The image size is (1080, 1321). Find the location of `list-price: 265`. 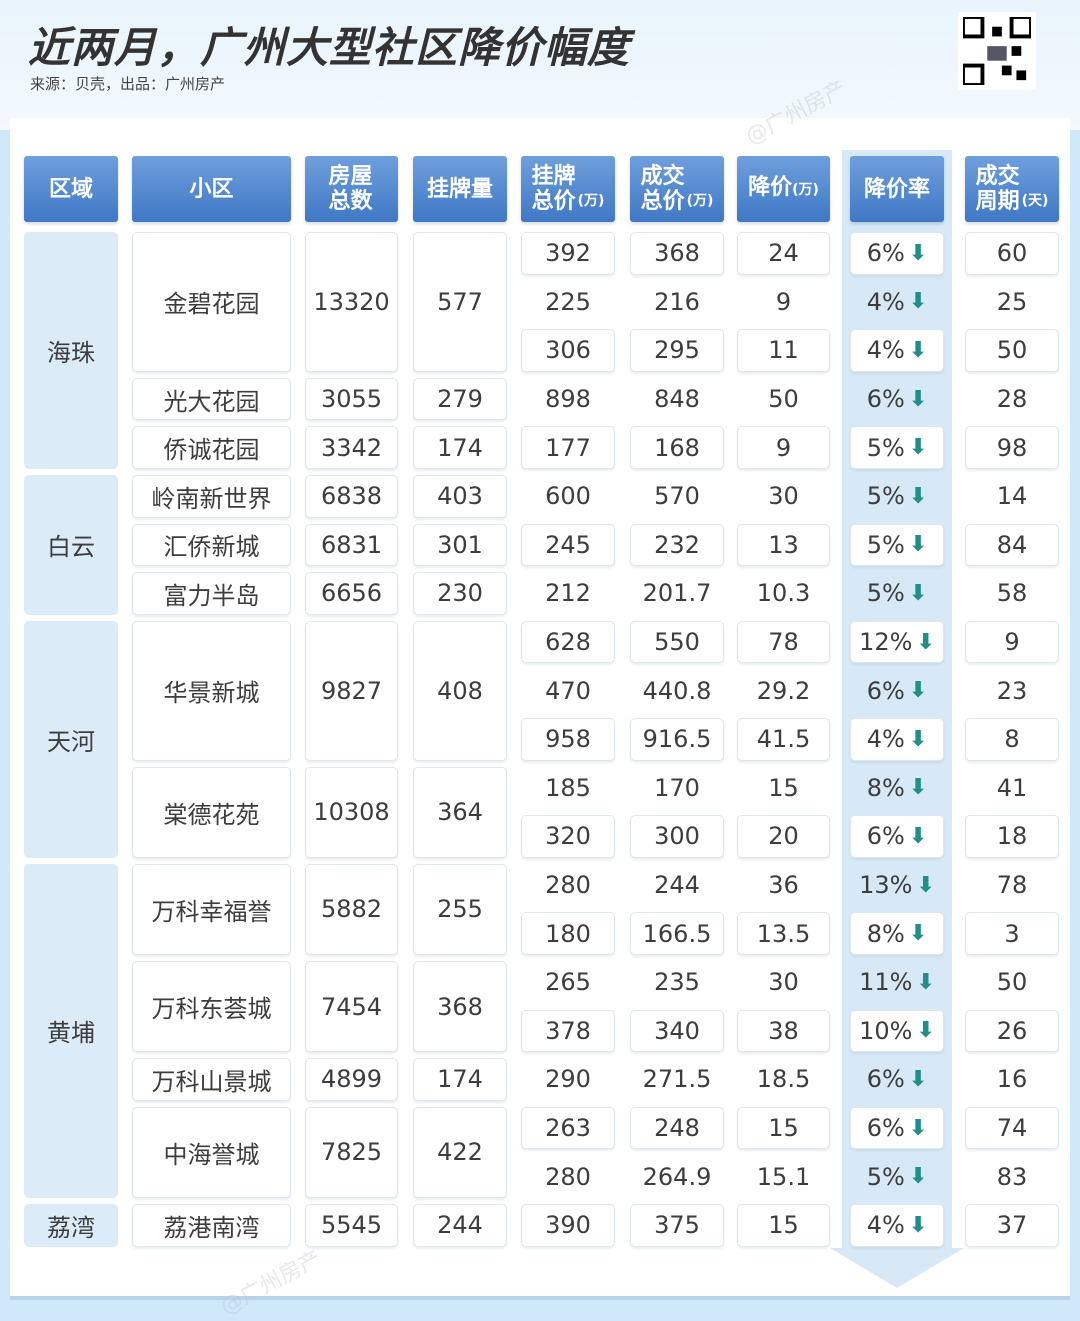

list-price: 265 is located at coordinates (568, 982).